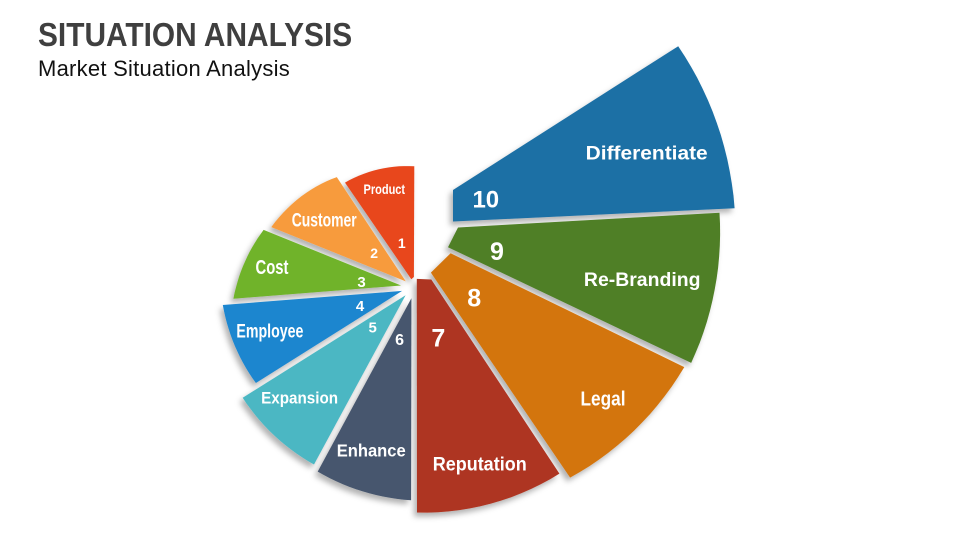  I want to click on svg-text: 7, so click(438, 339).